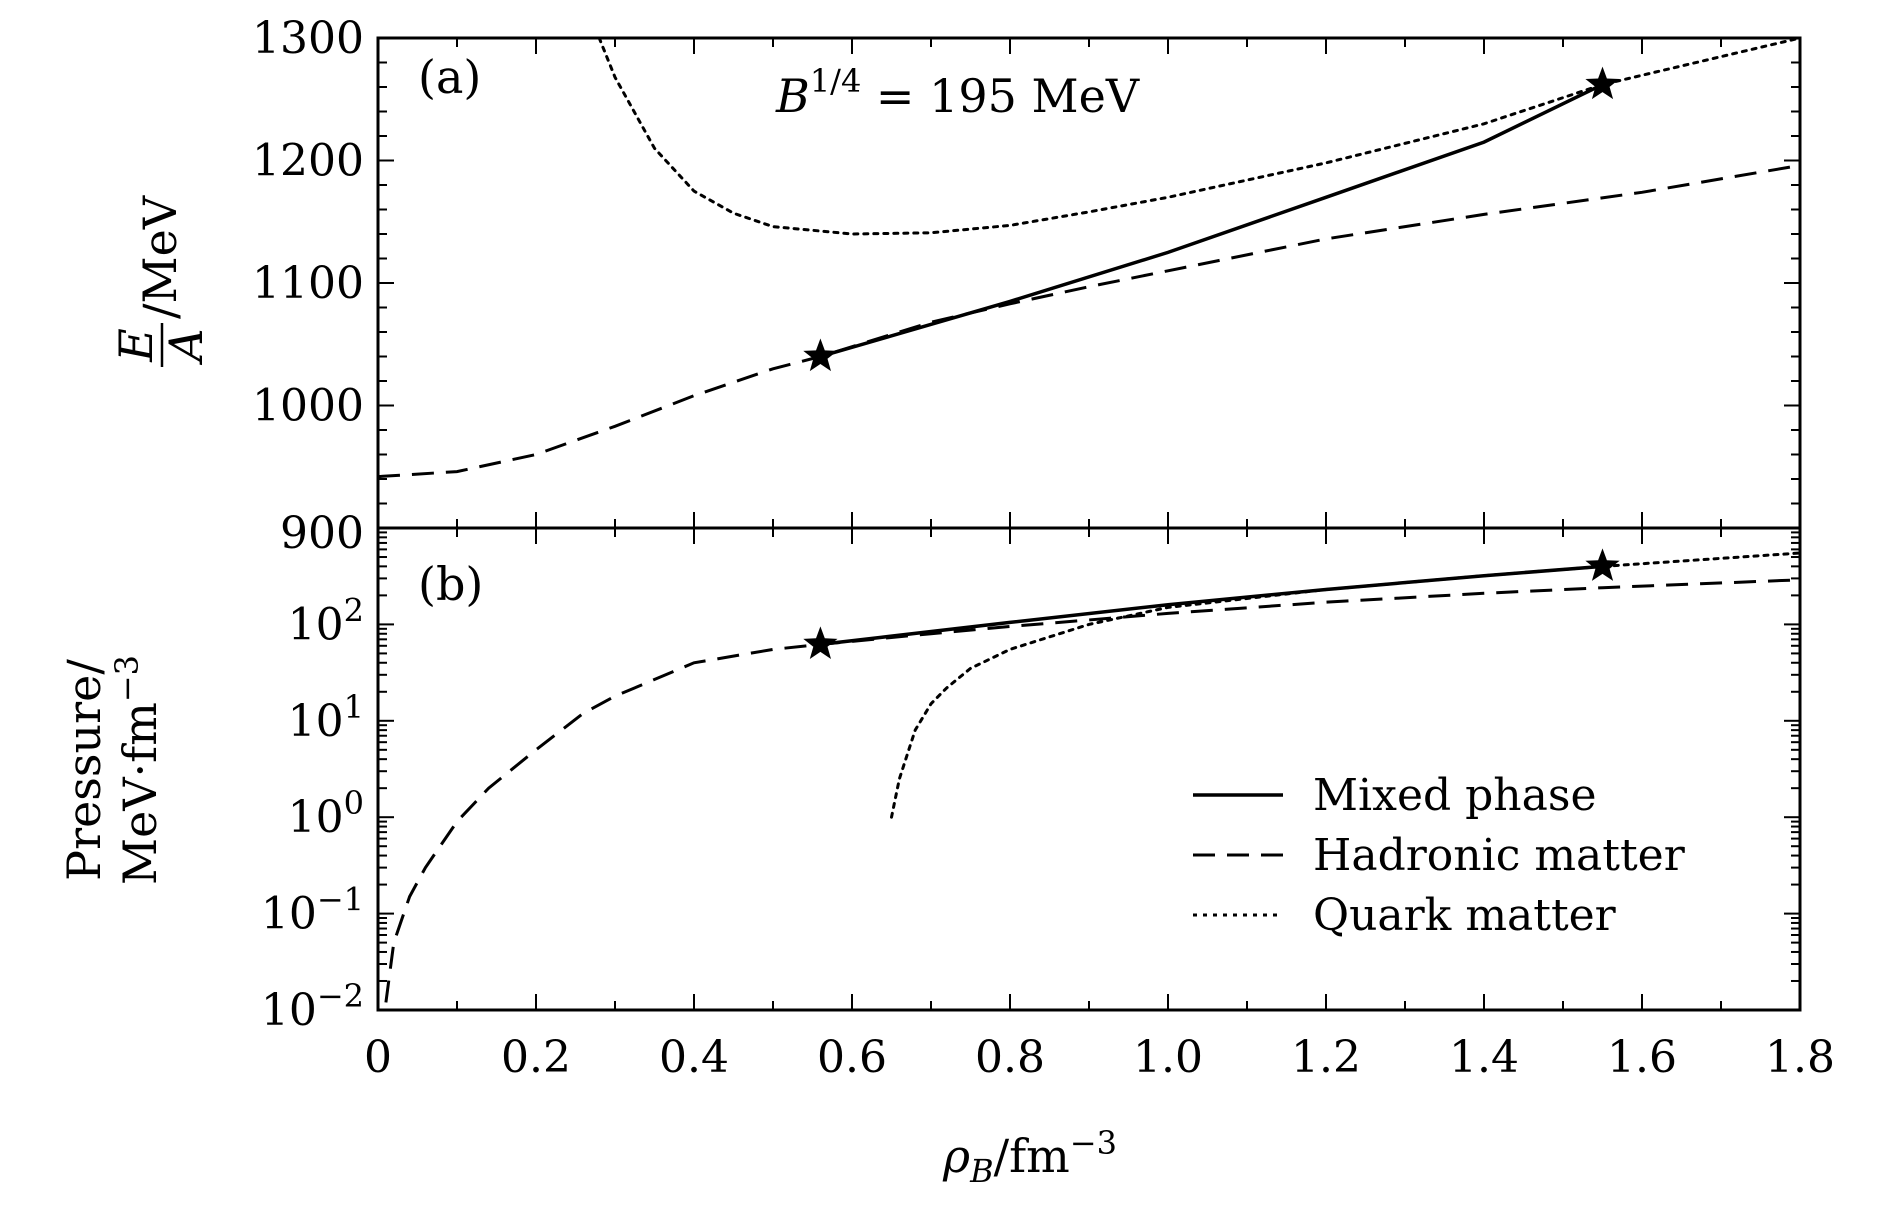  What do you see at coordinates (694, 1057) in the screenshot?
I see `x-tick-label: 0.4` at bounding box center [694, 1057].